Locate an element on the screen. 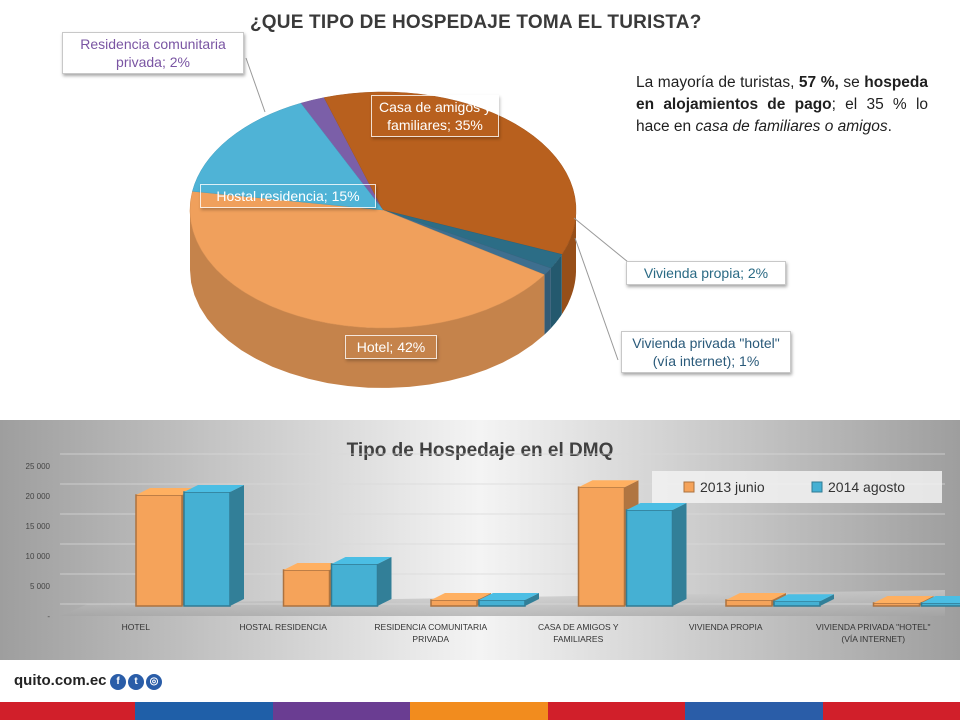 This screenshot has height=720, width=960. slice-label-hotel: Hotel; 42% is located at coordinates (391, 347).